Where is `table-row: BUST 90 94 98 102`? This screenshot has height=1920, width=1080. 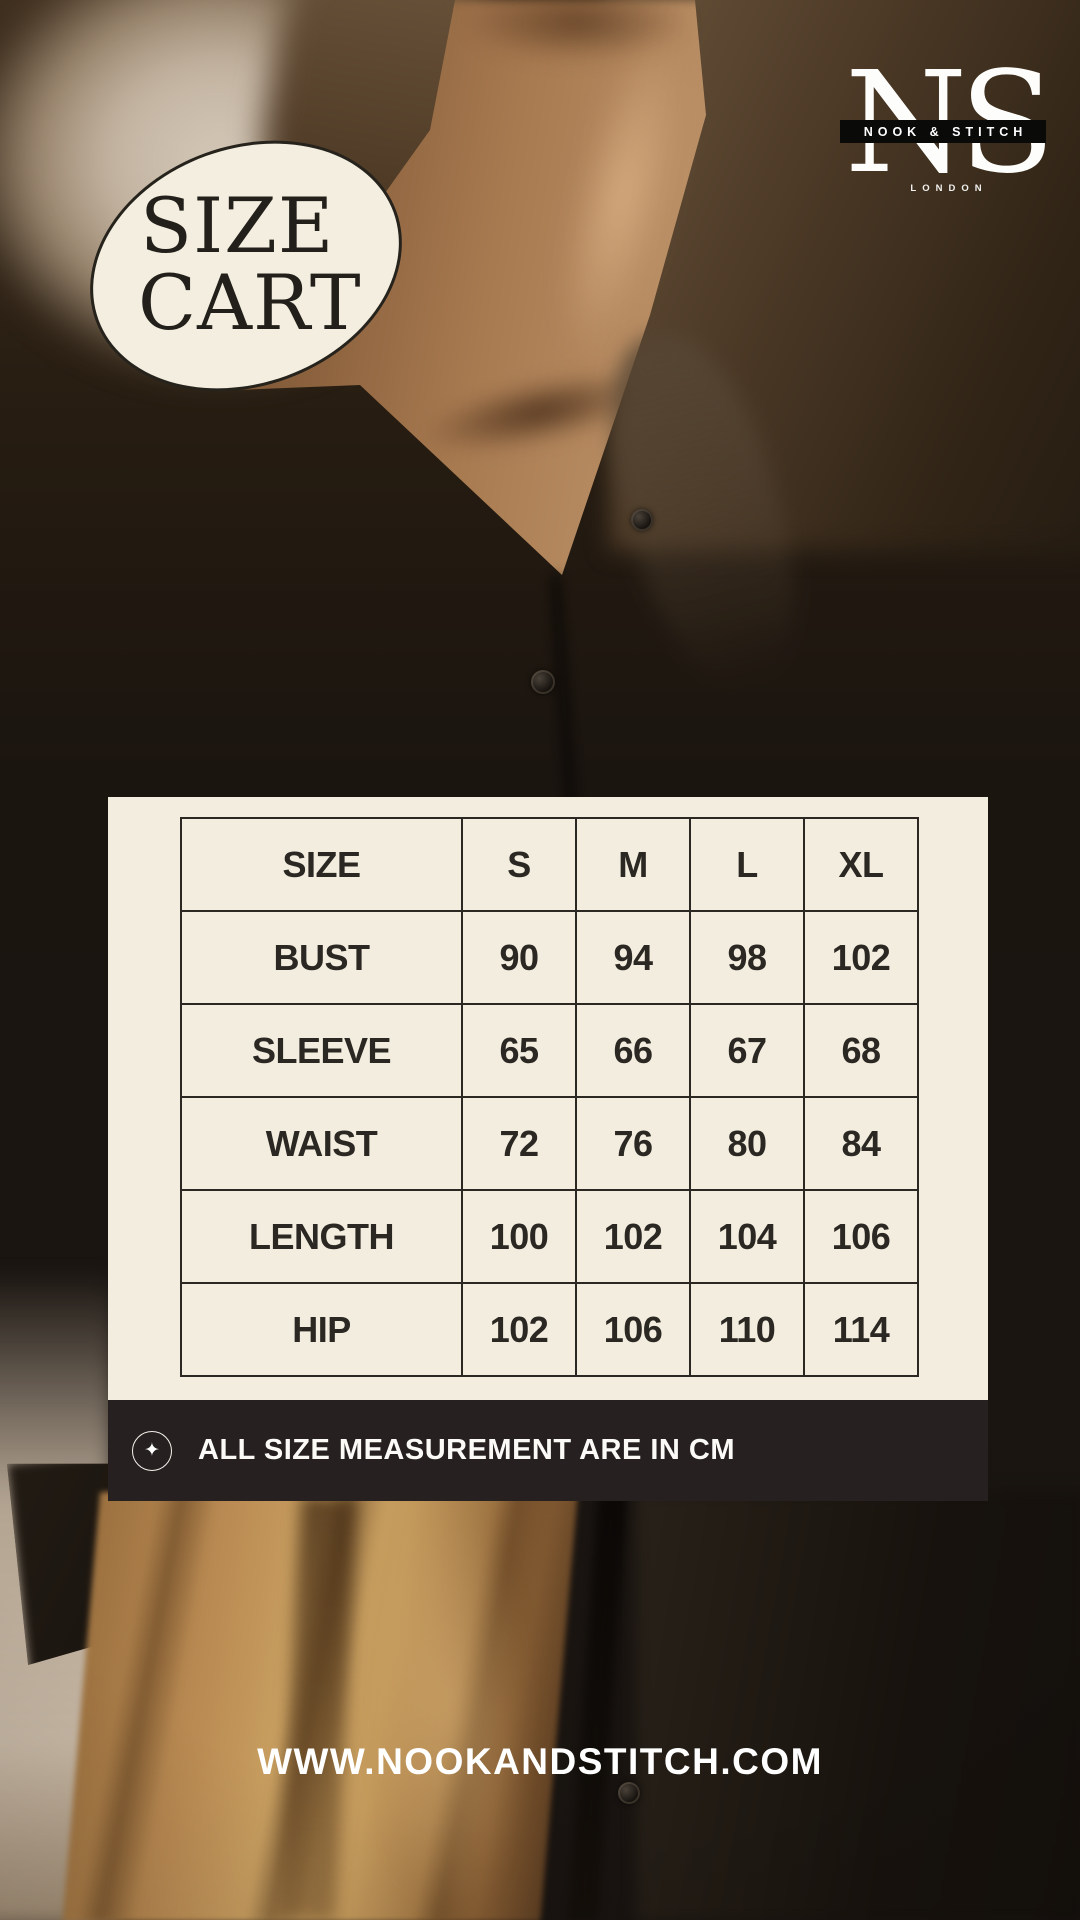
table-row: BUST 90 94 98 102 is located at coordinates (549, 957).